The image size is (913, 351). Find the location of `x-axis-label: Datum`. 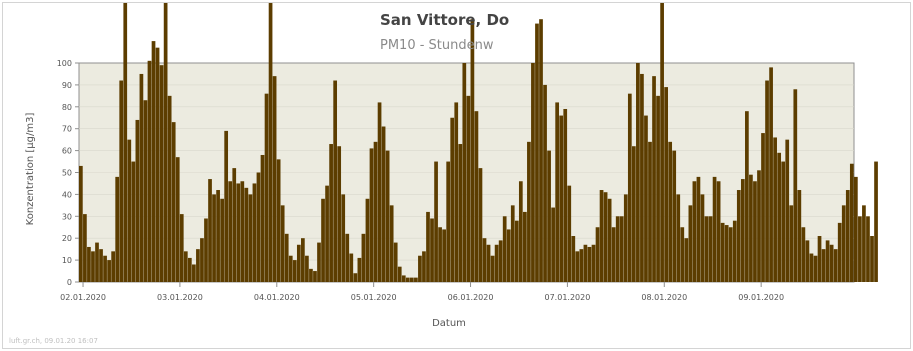

x-axis-label: Datum is located at coordinates (449, 323).